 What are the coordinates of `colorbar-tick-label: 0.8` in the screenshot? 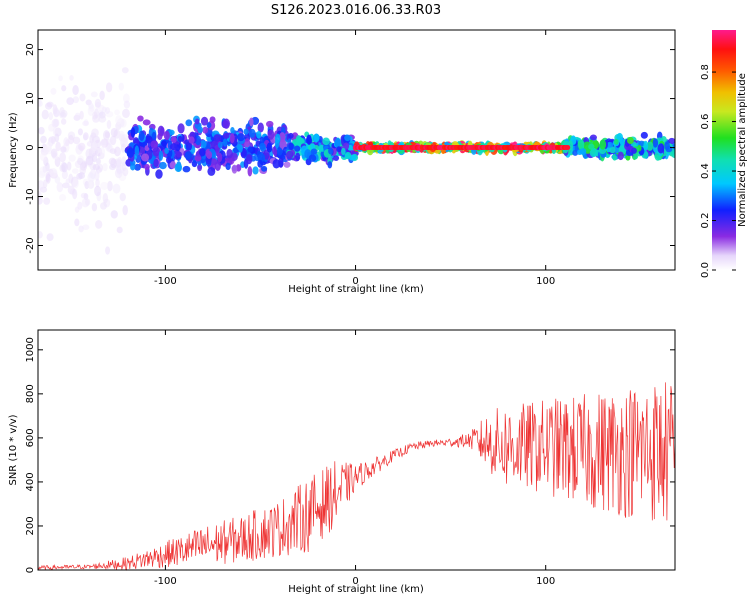 It's located at (705, 72).